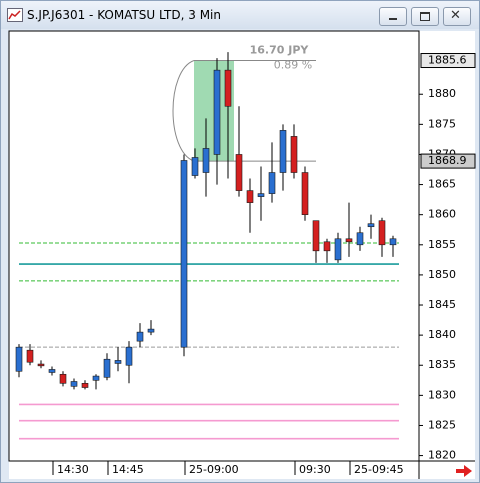  I want to click on measure-difference: 16.70 JPY, so click(280, 50).